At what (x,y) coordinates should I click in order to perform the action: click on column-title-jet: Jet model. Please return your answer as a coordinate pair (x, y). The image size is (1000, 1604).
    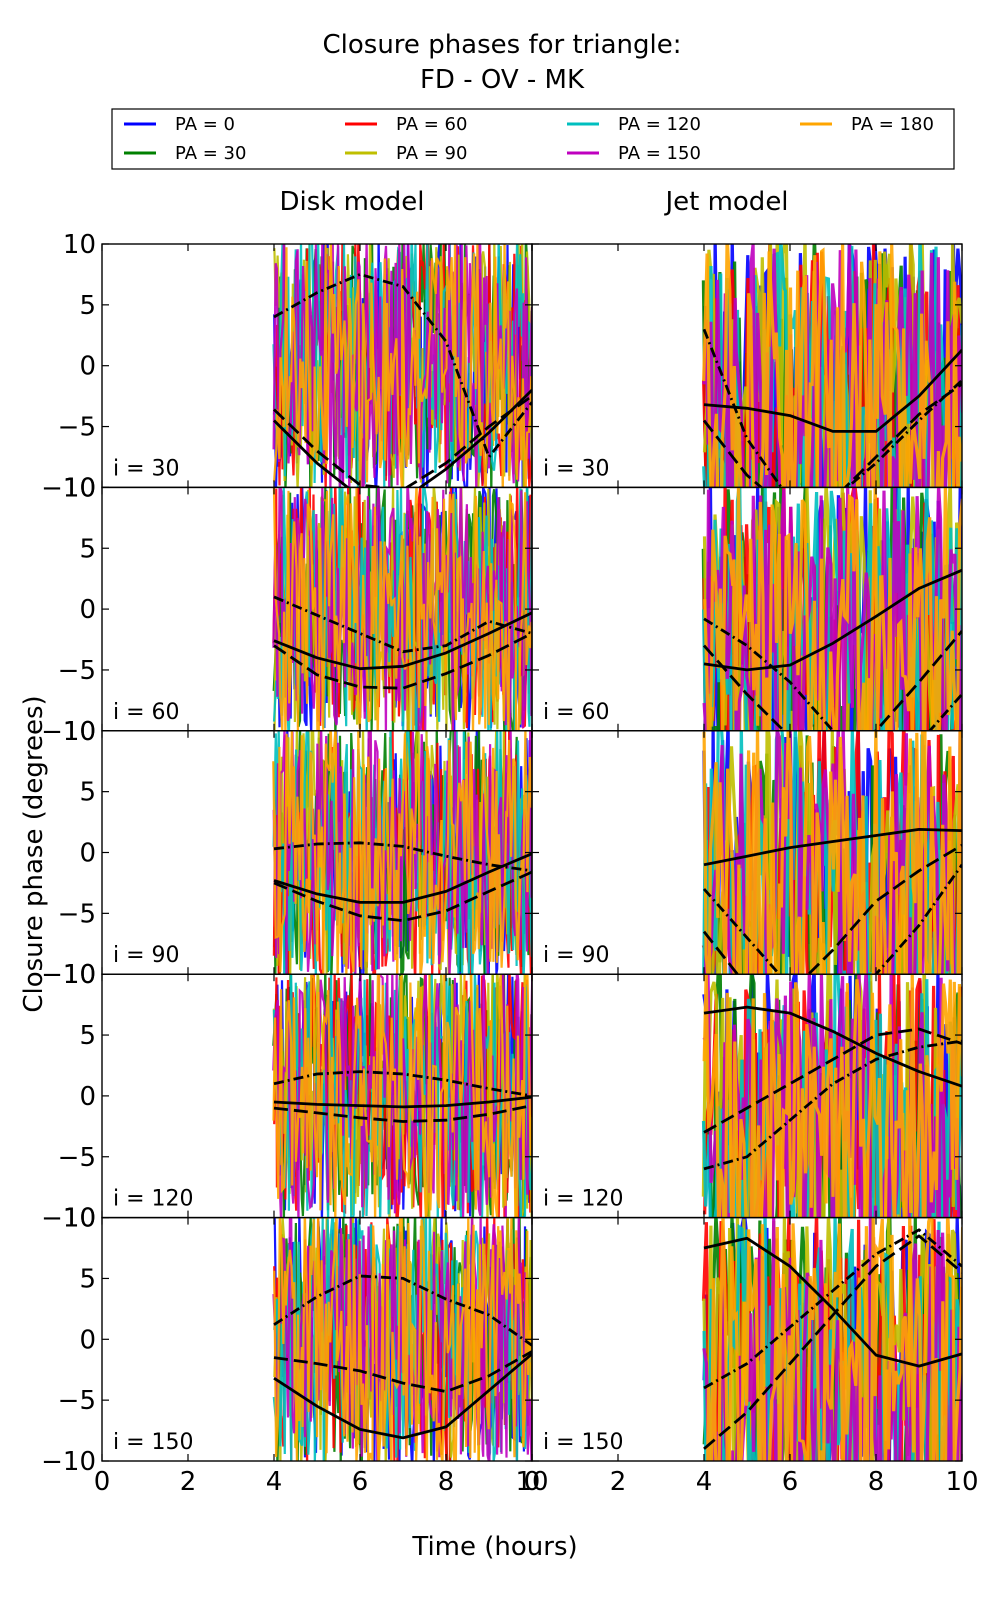
    Looking at the image, I should click on (725, 202).